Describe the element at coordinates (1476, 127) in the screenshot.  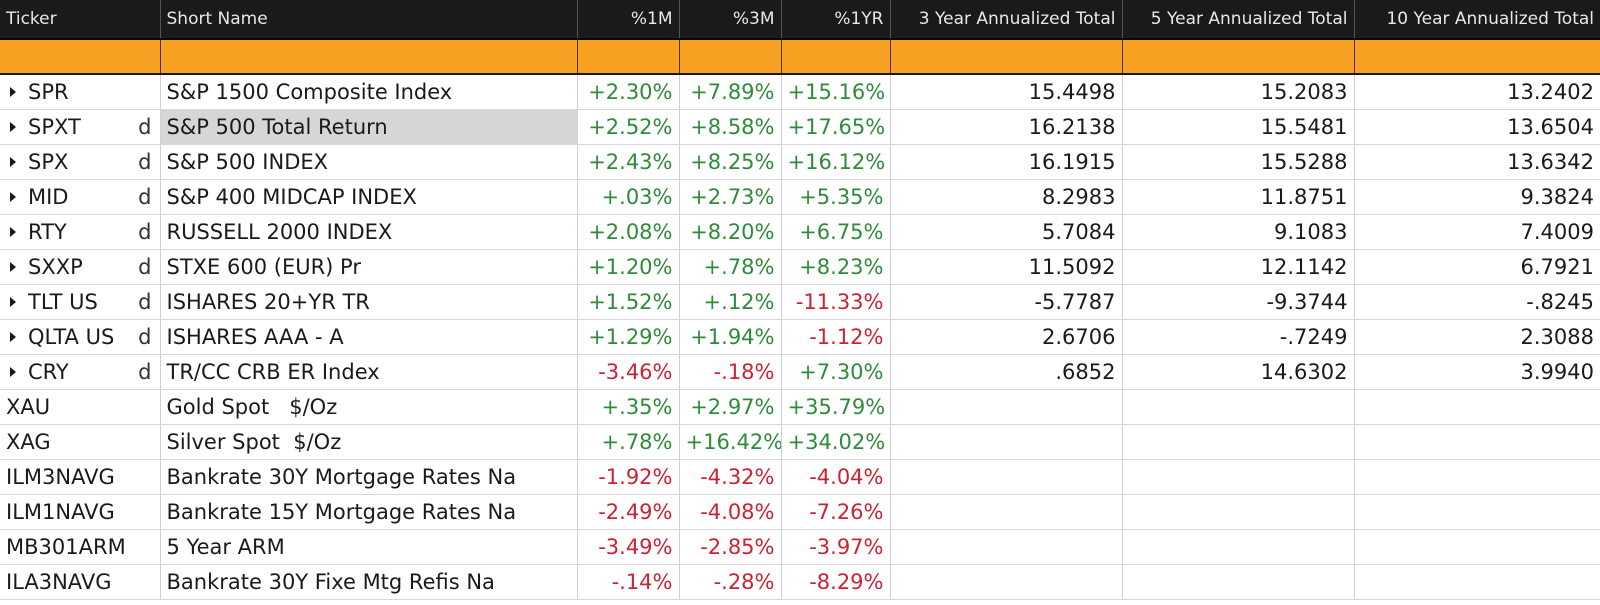
I see `value-cell-y10: 13.6504` at that location.